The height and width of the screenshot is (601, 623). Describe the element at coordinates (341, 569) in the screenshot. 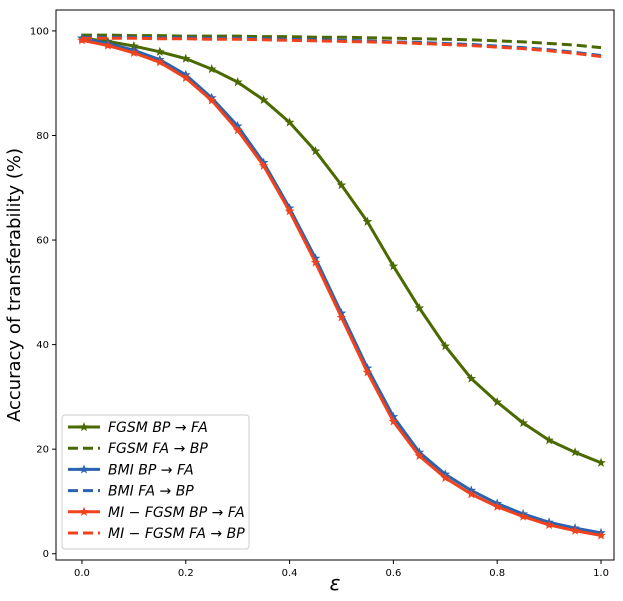

I see `x-axis: 0.0 0.2 0.4 0.6 0.8 1.0` at that location.